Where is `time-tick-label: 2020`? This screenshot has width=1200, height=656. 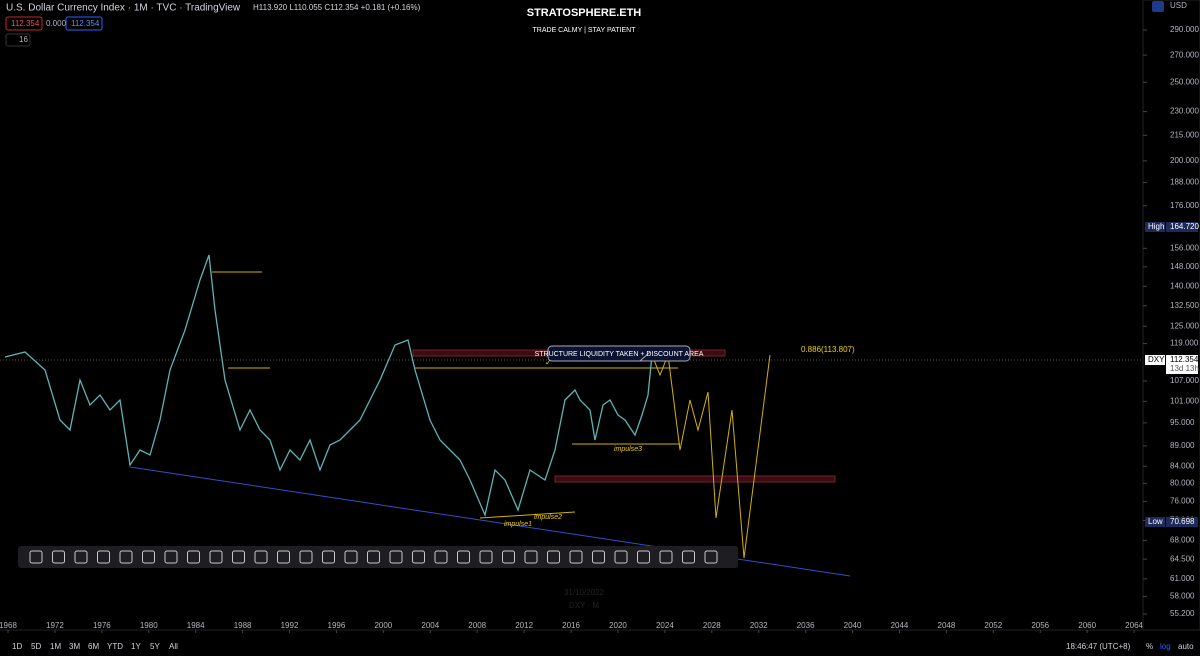
time-tick-label: 2020 is located at coordinates (618, 625).